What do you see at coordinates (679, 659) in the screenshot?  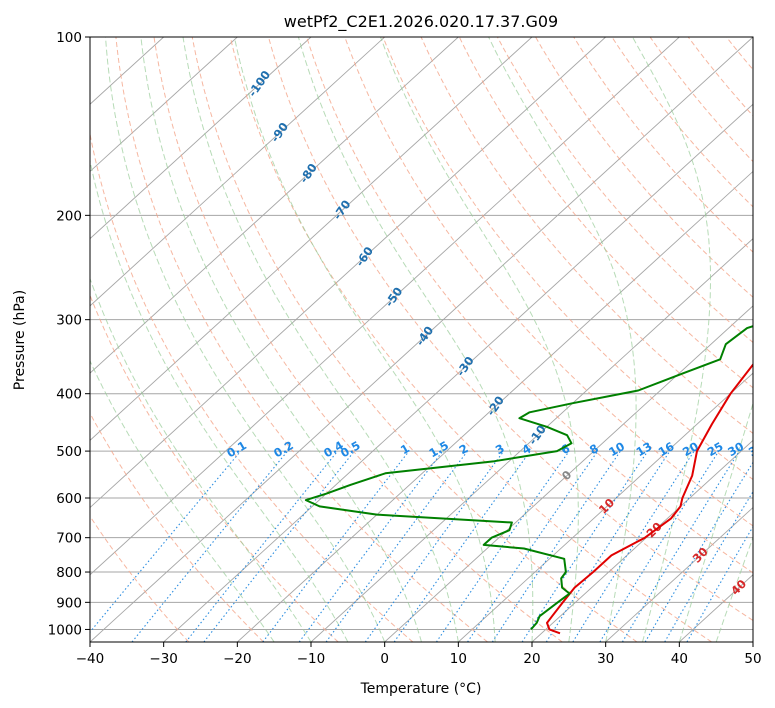 I see `x-tick-label: 40` at bounding box center [679, 659].